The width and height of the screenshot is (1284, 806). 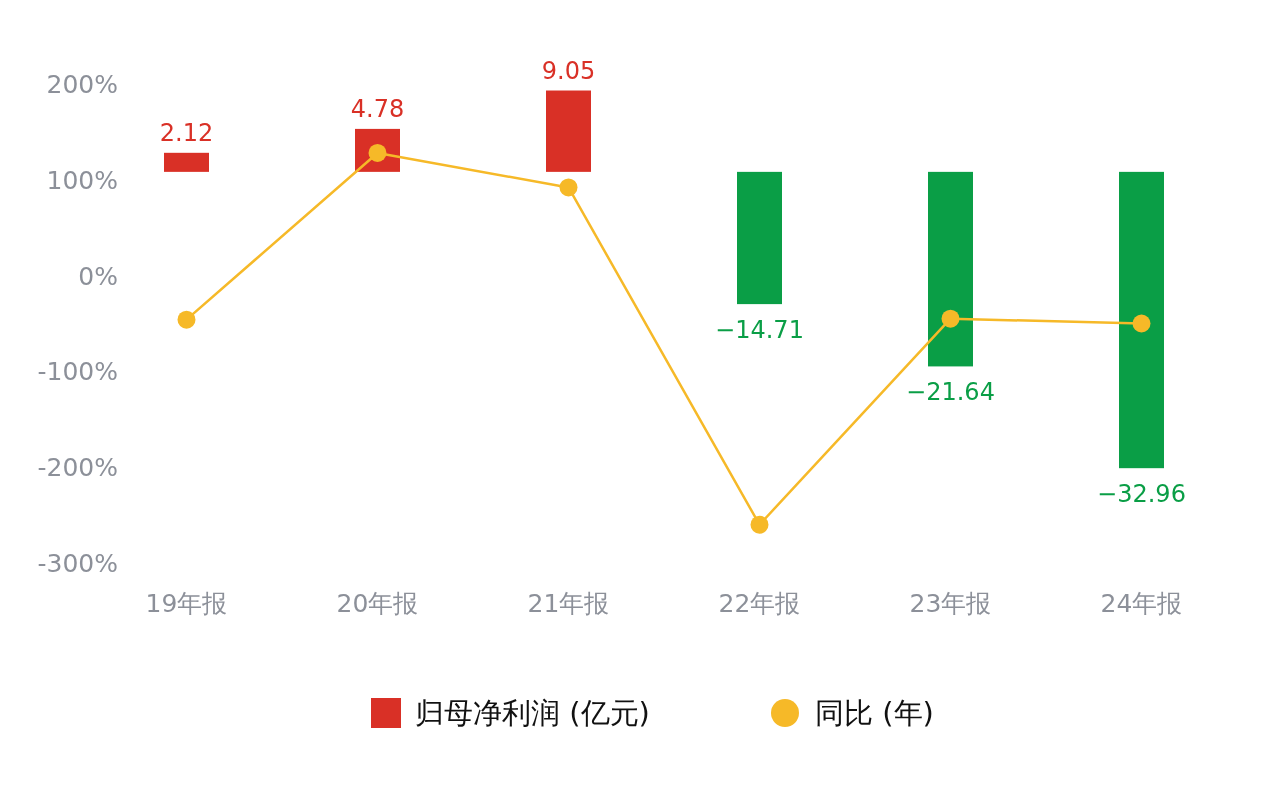 I want to click on y-tick-label: 200%, so click(x=82, y=84).